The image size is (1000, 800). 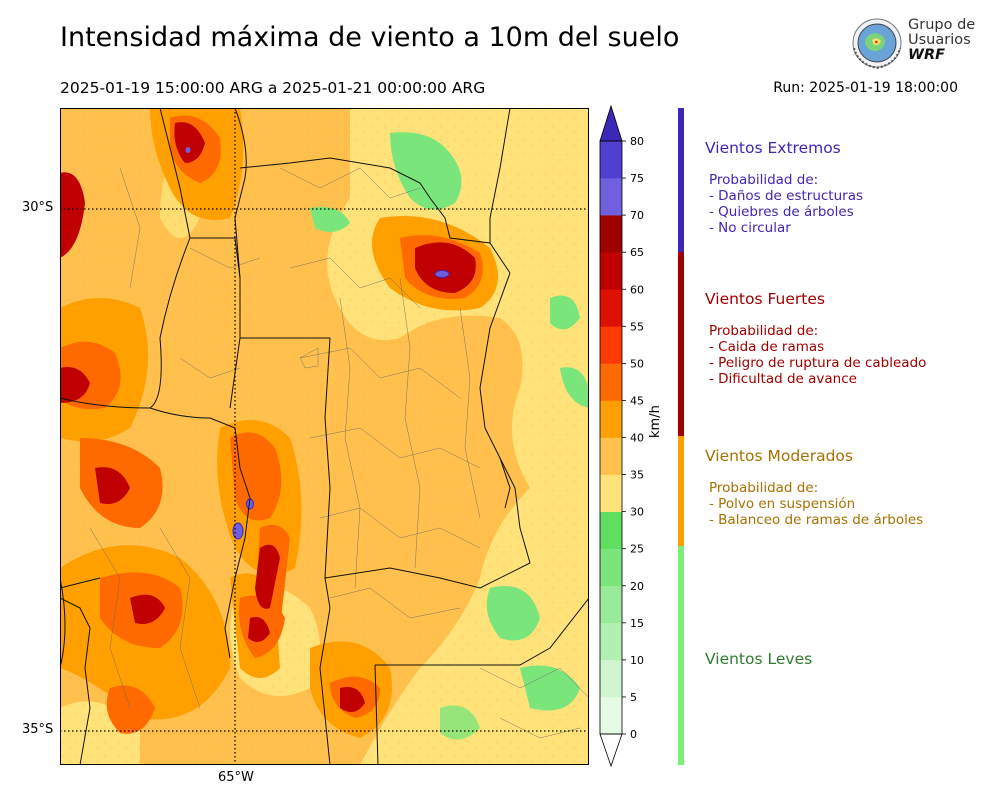 What do you see at coordinates (637, 475) in the screenshot?
I see `colorbar-tick-label: 35` at bounding box center [637, 475].